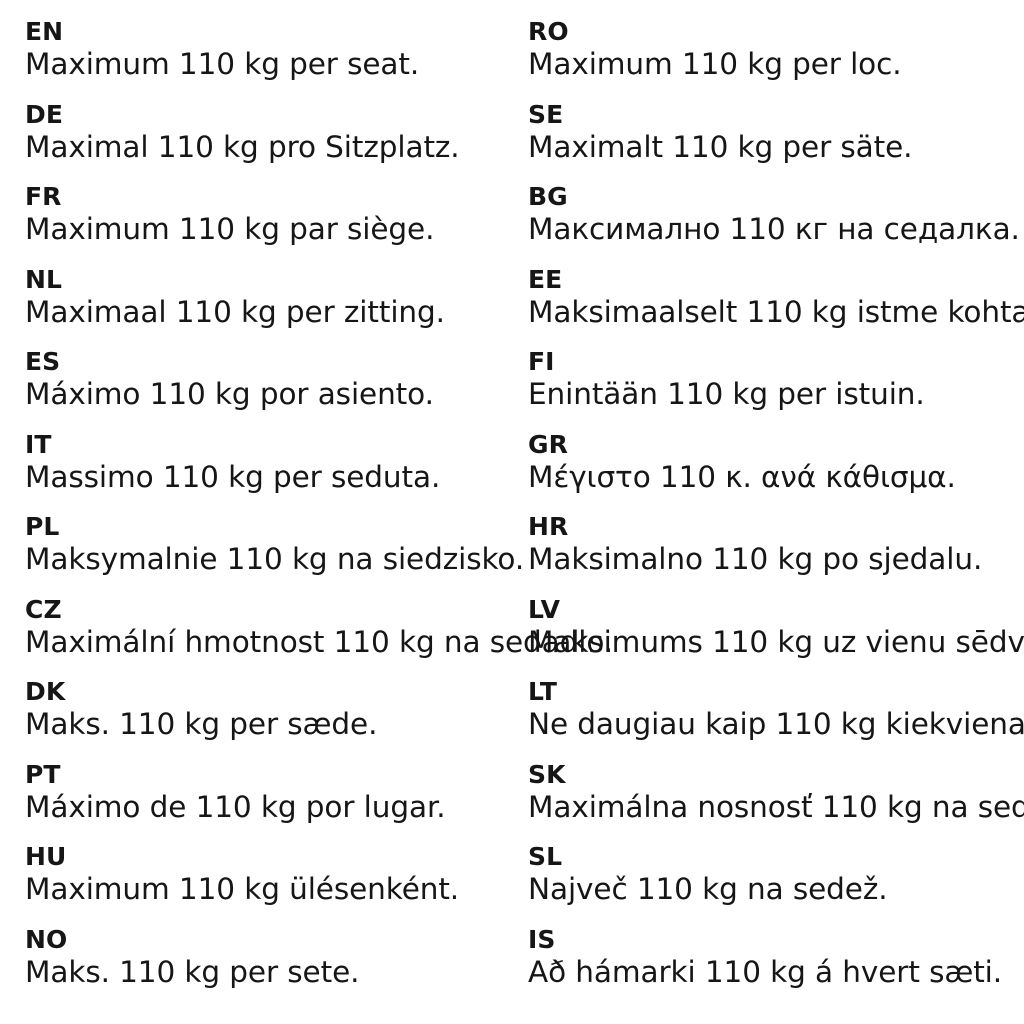 Image resolution: width=1024 pixels, height=1024 pixels. Describe the element at coordinates (546, 114) in the screenshot. I see `language-code-label: SE` at that location.